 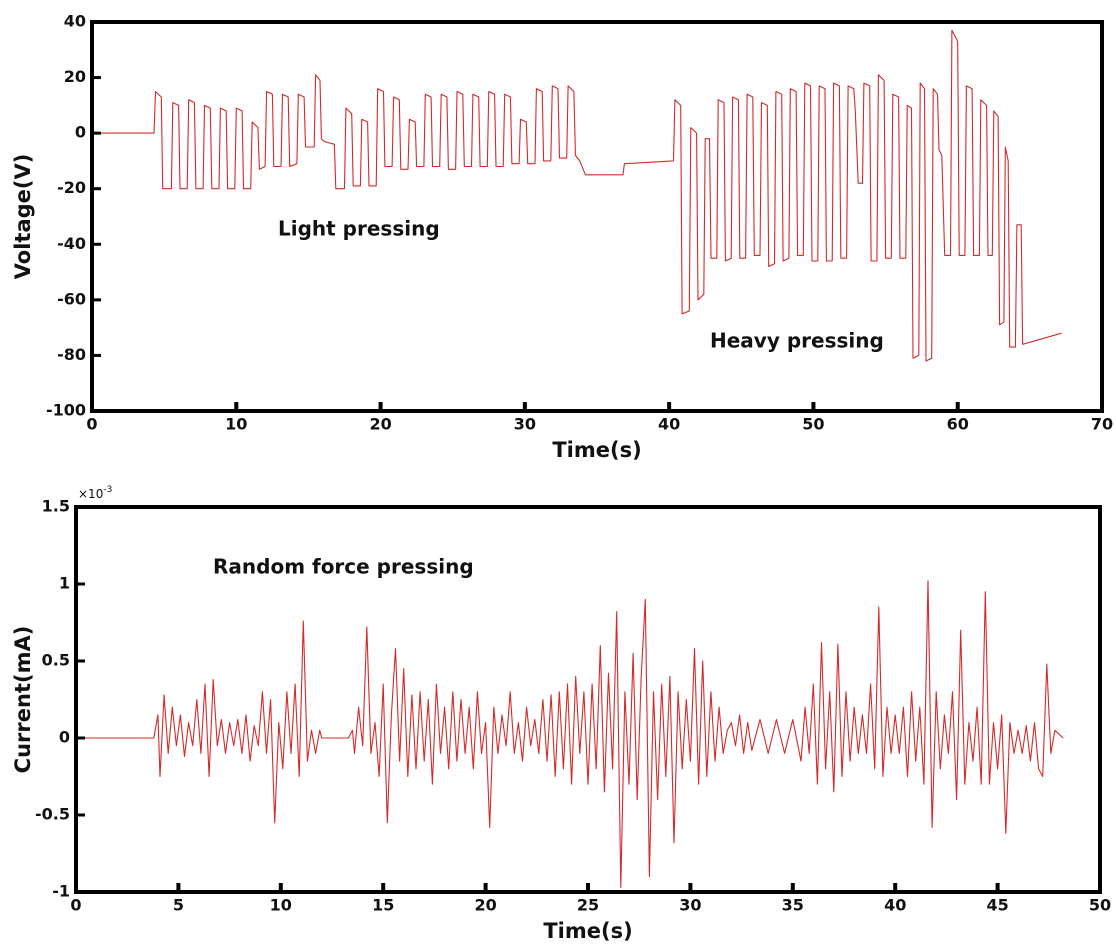 I want to click on y-axis-title: Current(mA), so click(x=23, y=700).